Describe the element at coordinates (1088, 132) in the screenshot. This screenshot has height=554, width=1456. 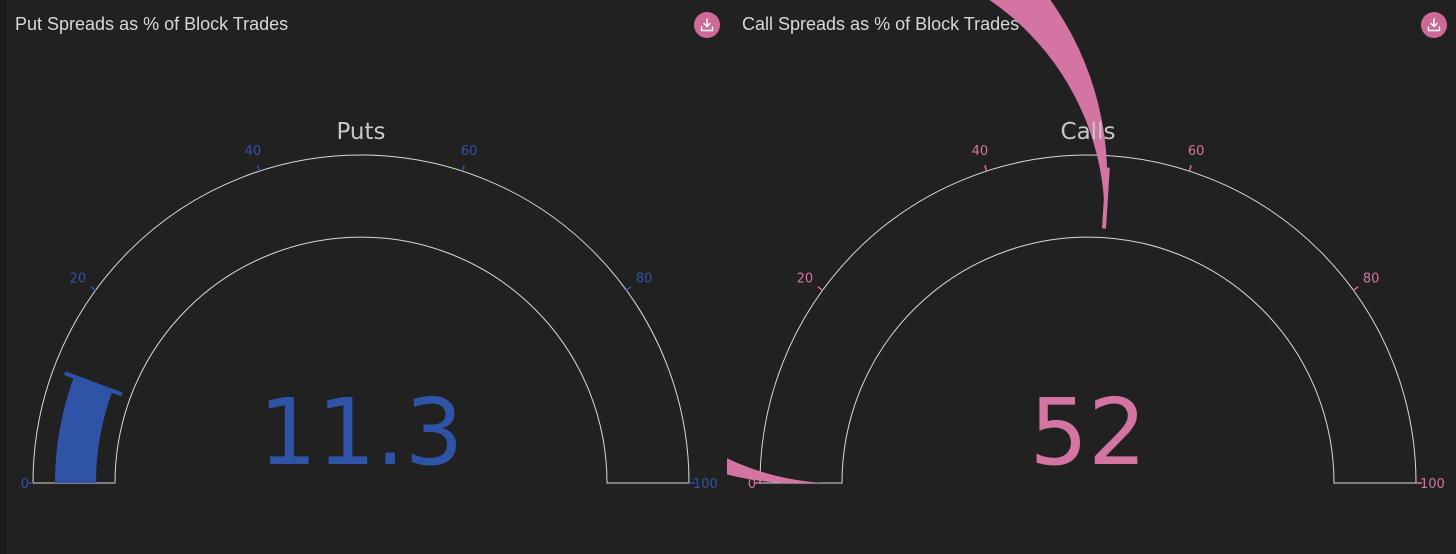
I see `gauge-title: Calls` at that location.